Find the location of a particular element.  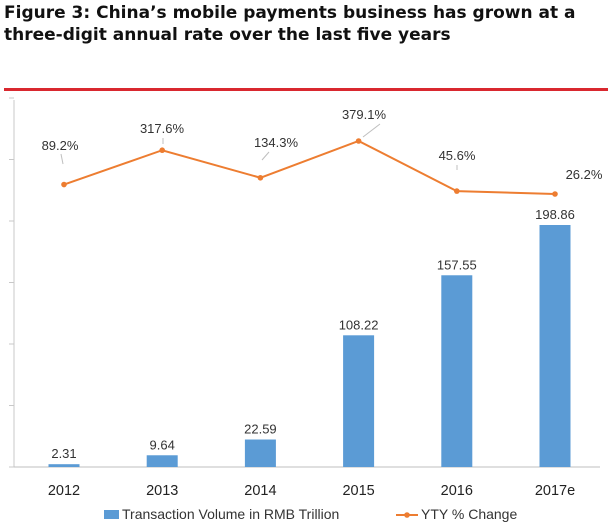

bar-2013 is located at coordinates (162, 461).